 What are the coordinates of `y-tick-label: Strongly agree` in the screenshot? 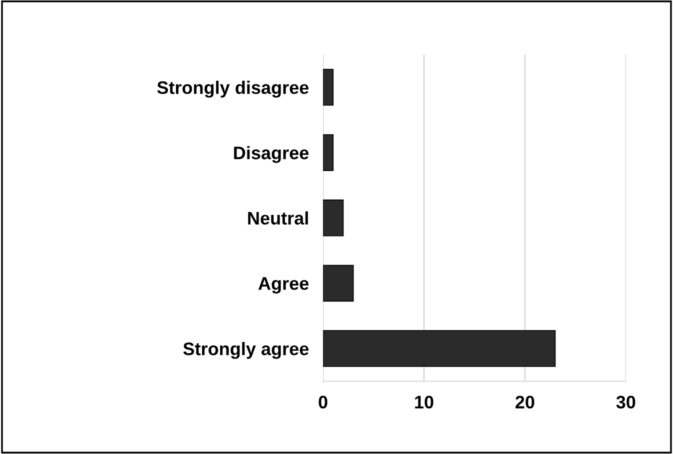 It's located at (246, 350).